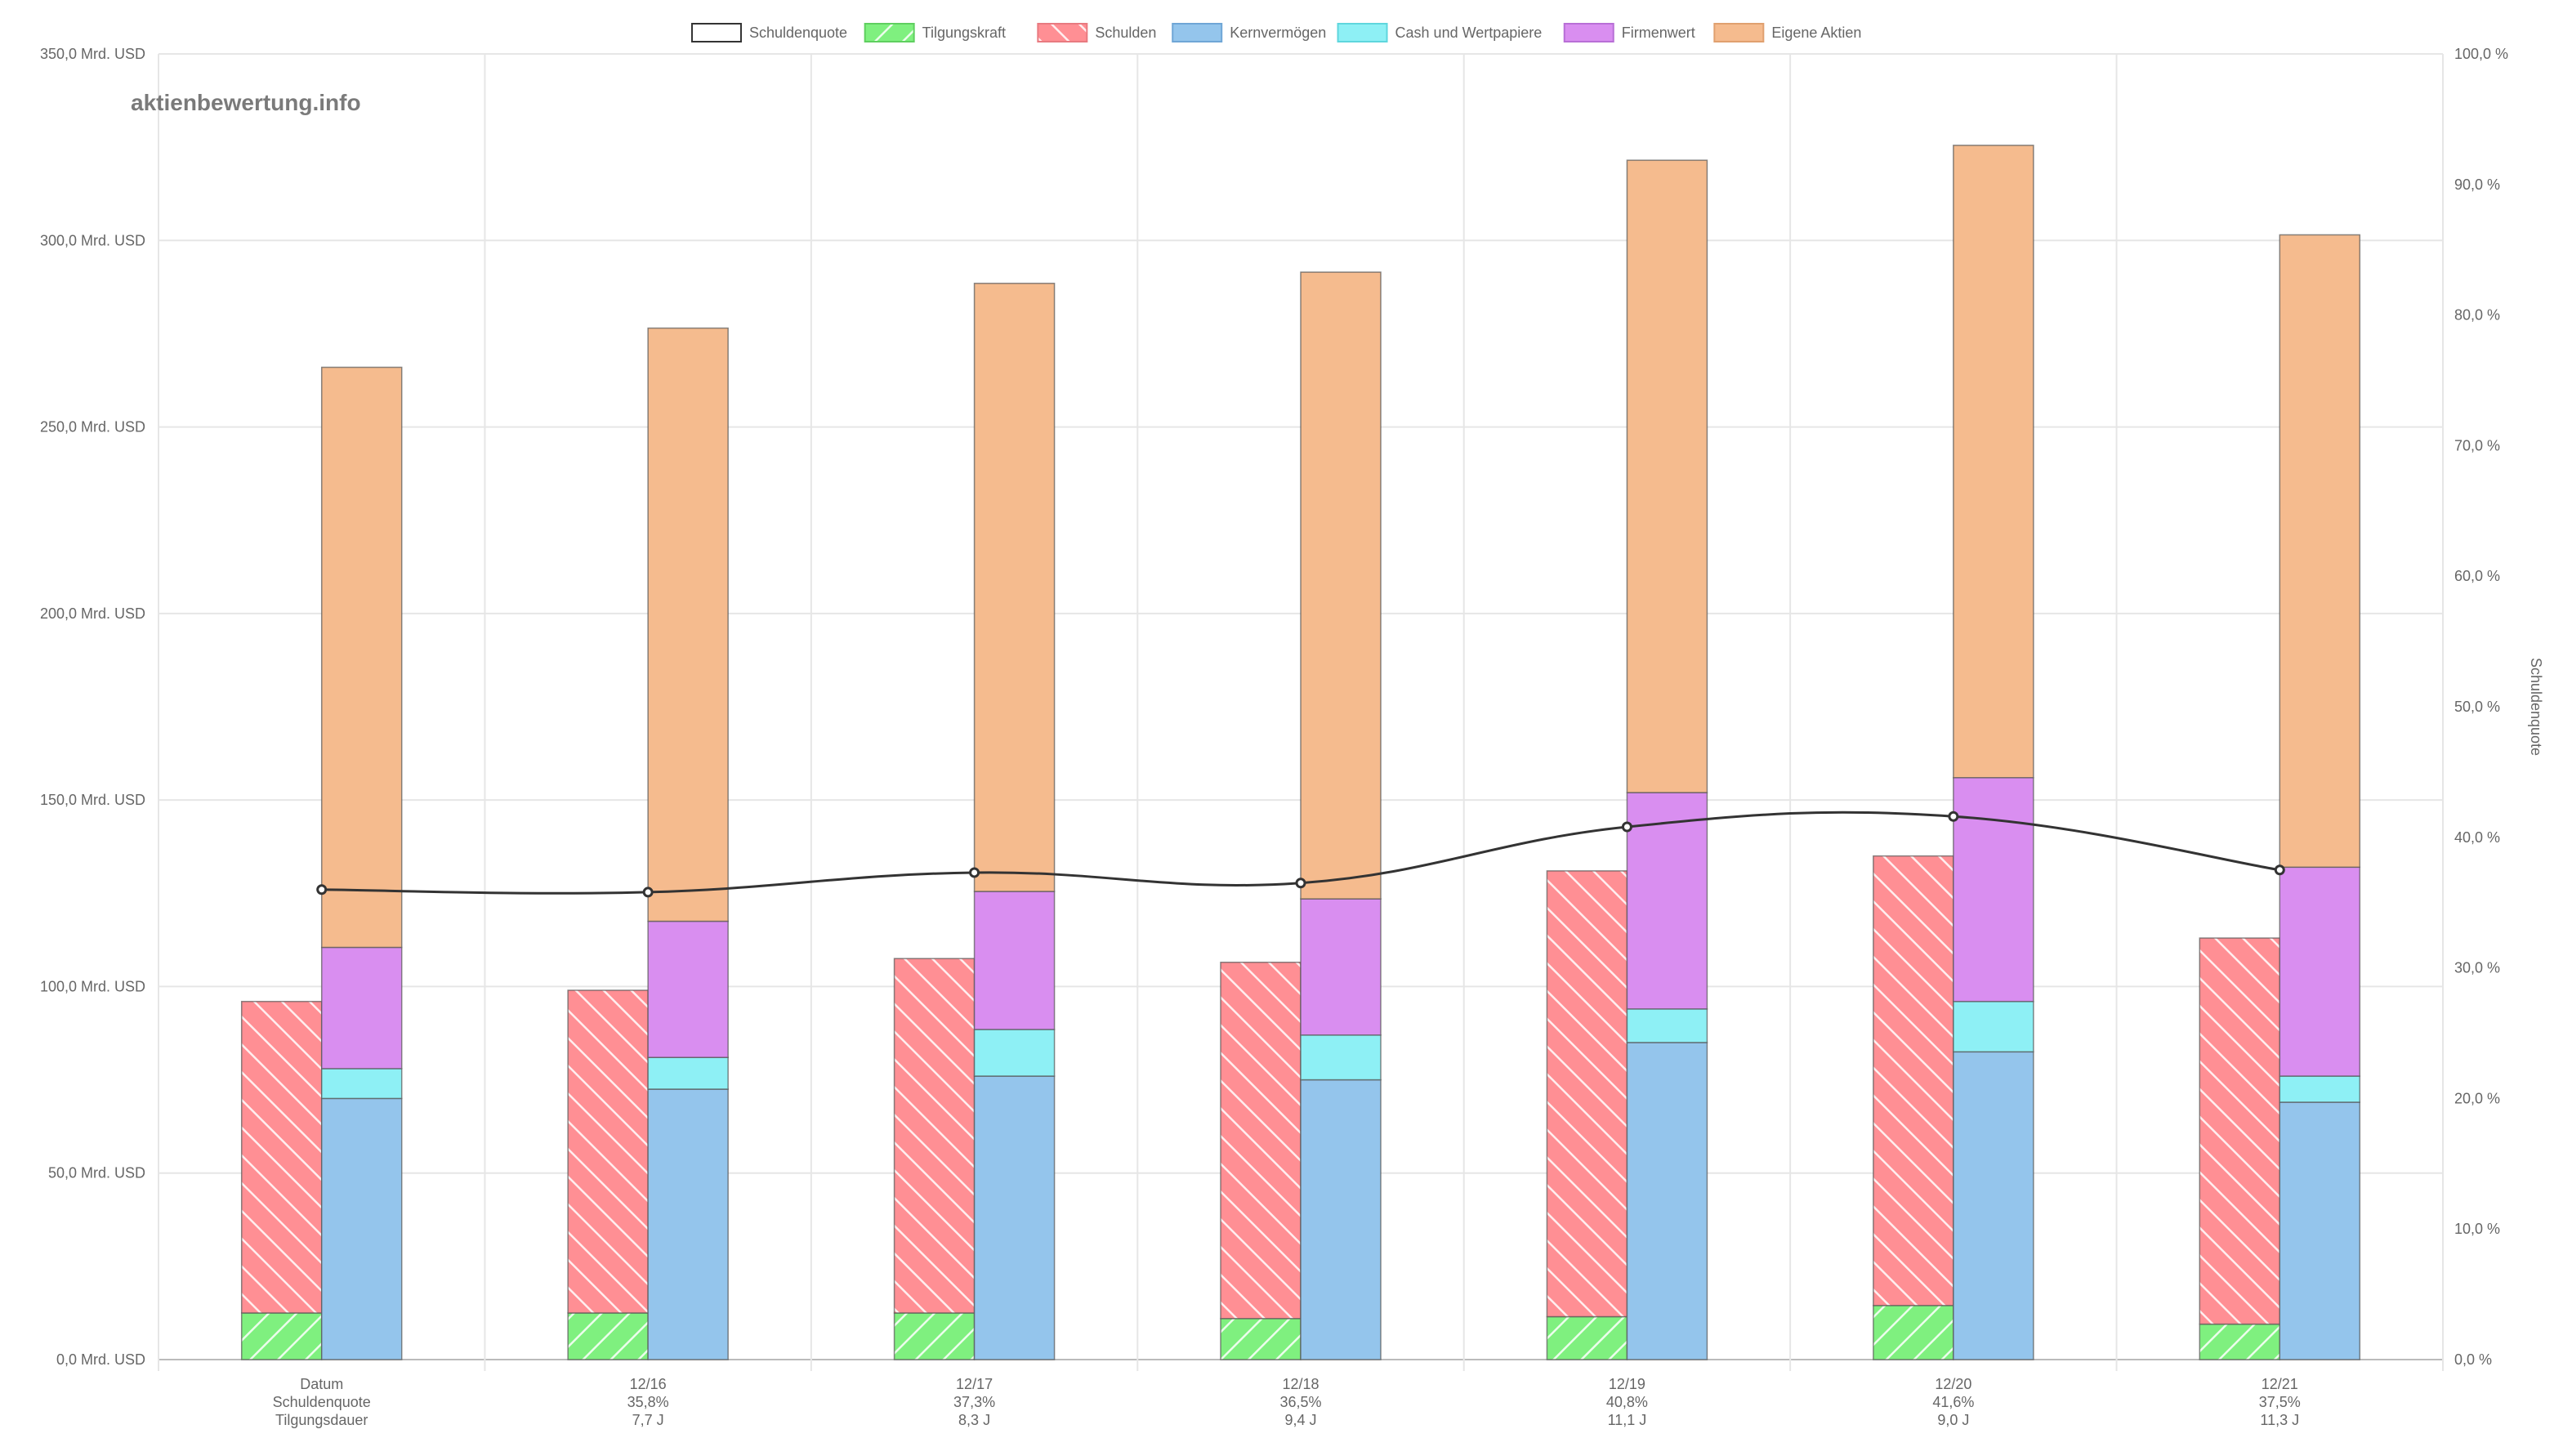  Describe the element at coordinates (1300, 1384) in the screenshot. I see `x-tick-label: 12/18` at that location.